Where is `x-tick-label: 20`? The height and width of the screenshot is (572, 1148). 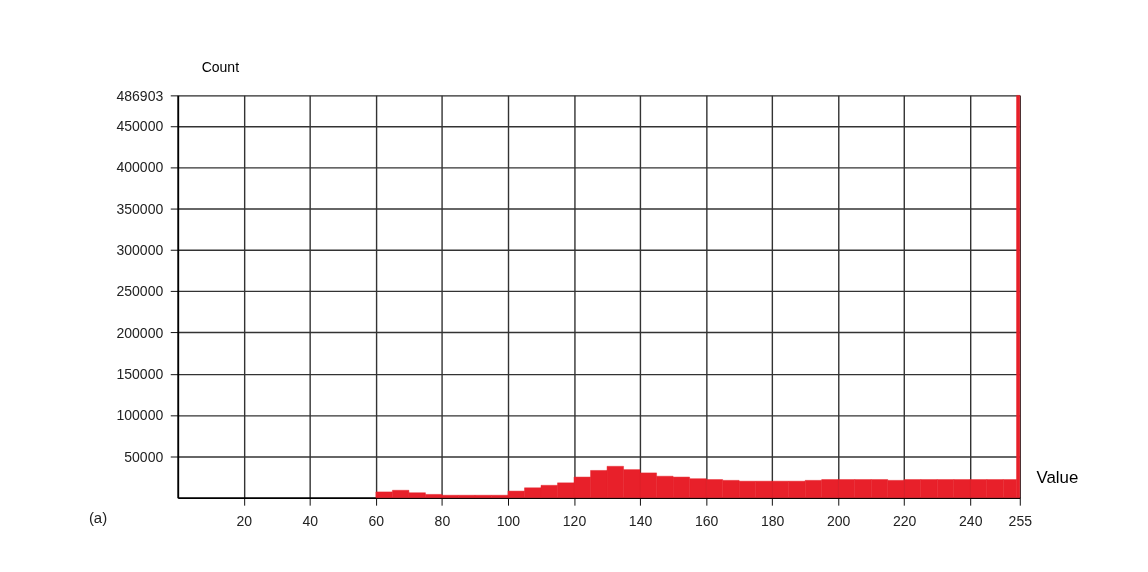
x-tick-label: 20 is located at coordinates (244, 521).